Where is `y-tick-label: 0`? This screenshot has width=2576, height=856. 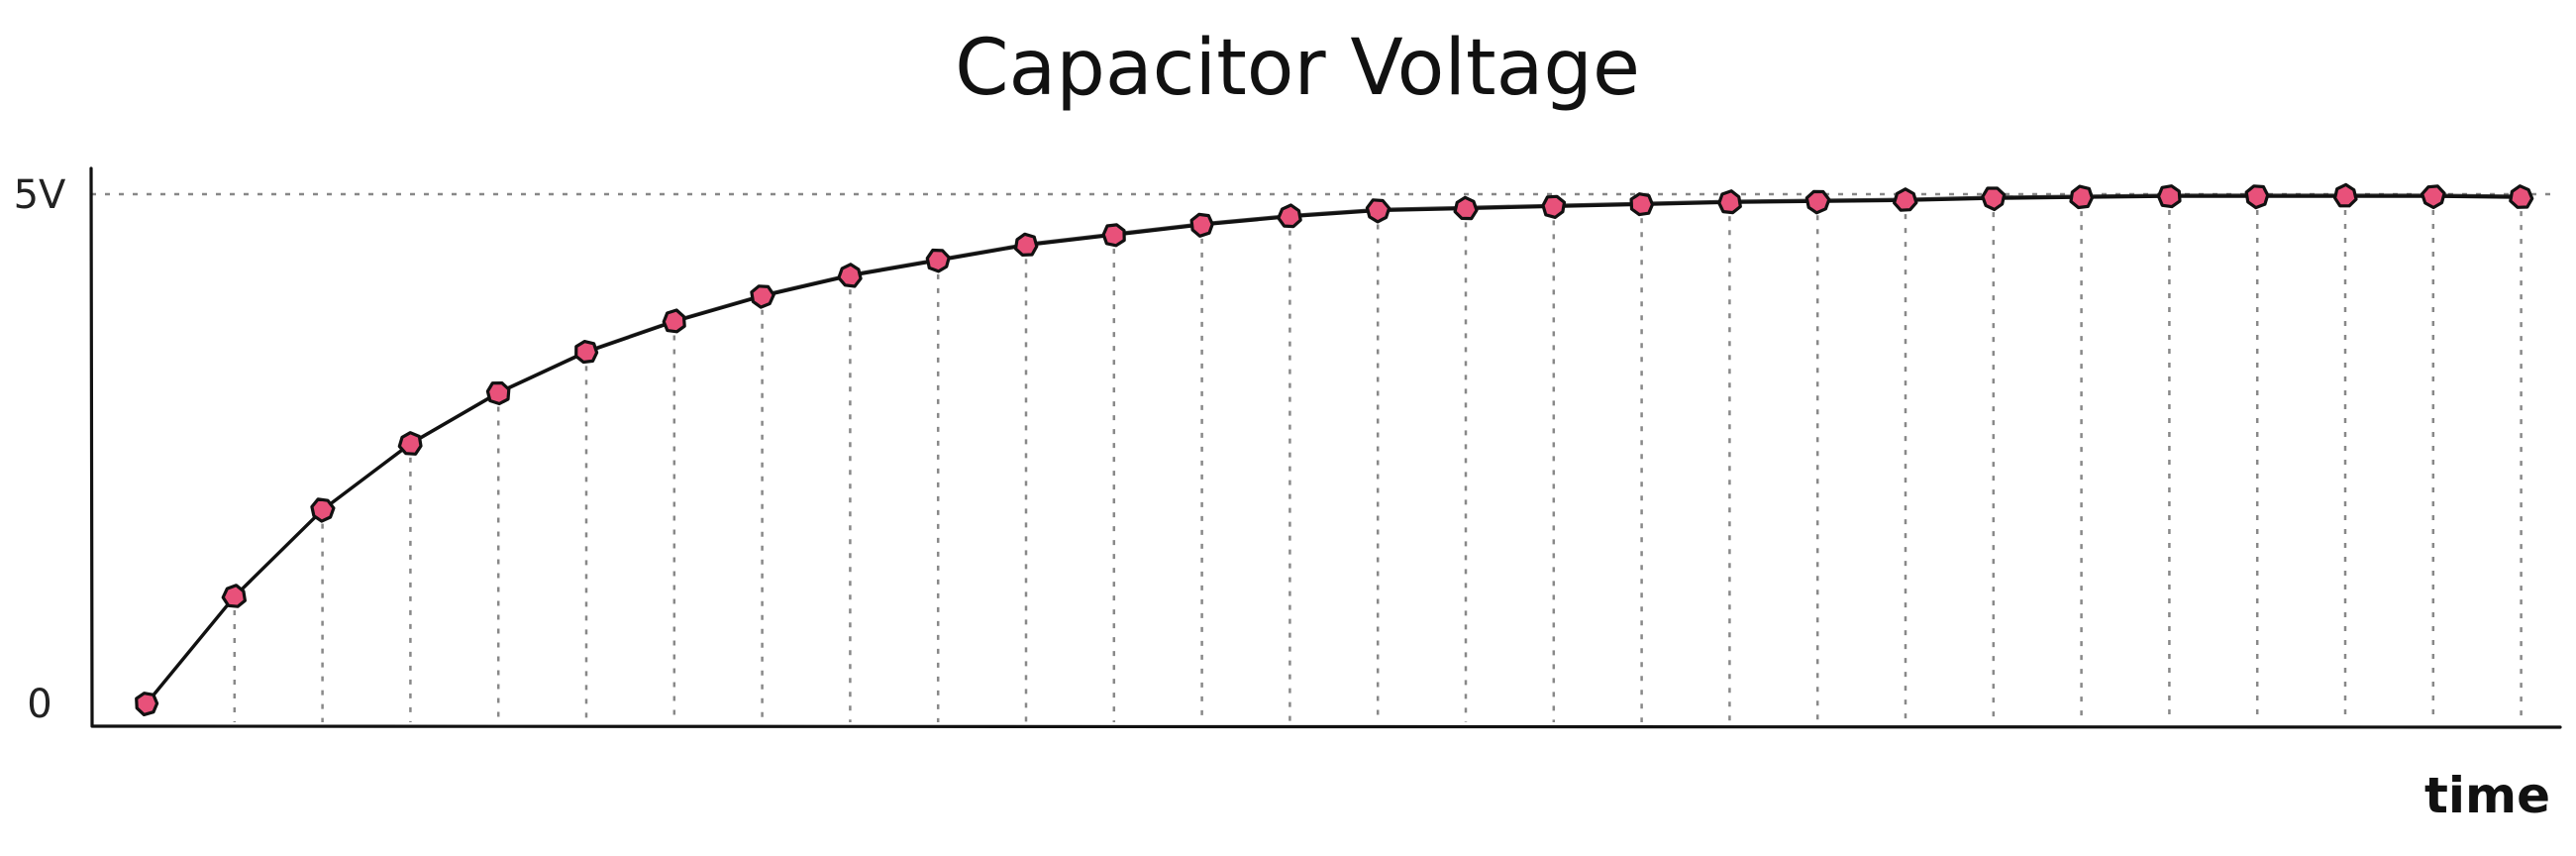 y-tick-label: 0 is located at coordinates (39, 704).